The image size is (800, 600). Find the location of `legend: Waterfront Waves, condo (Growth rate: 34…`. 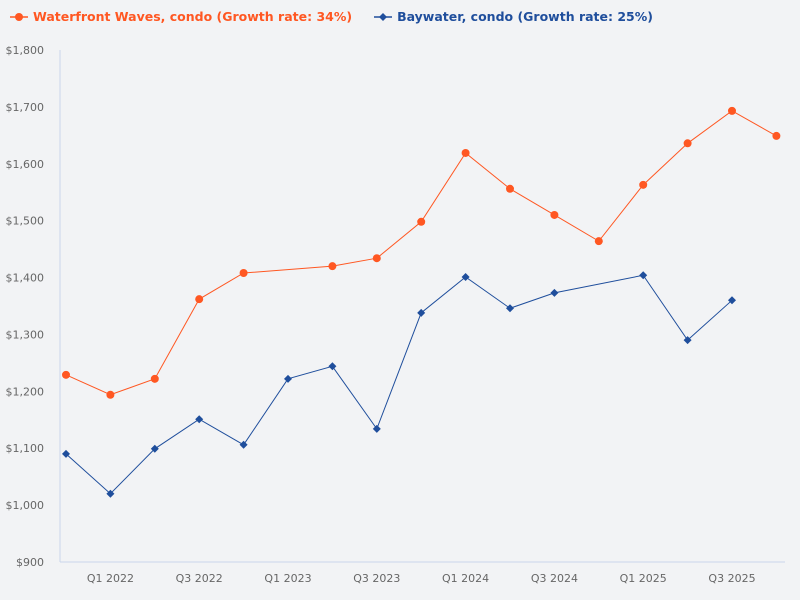

legend: Waterfront Waves, condo (Growth rate: 34… is located at coordinates (331, 16).